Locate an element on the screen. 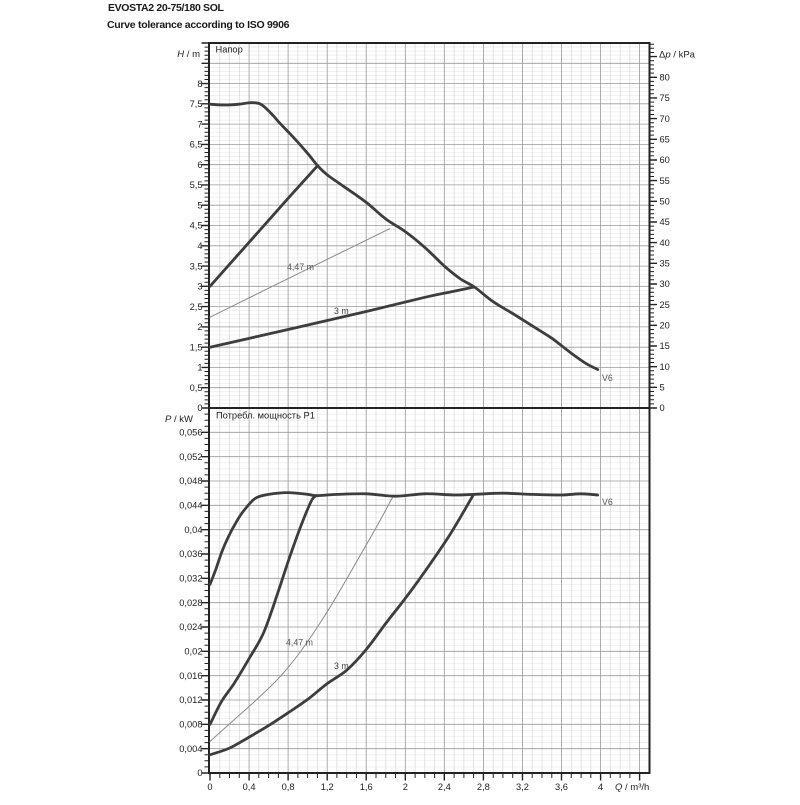 This screenshot has width=800, height=805. svg-text: 0,024 is located at coordinates (190, 627).